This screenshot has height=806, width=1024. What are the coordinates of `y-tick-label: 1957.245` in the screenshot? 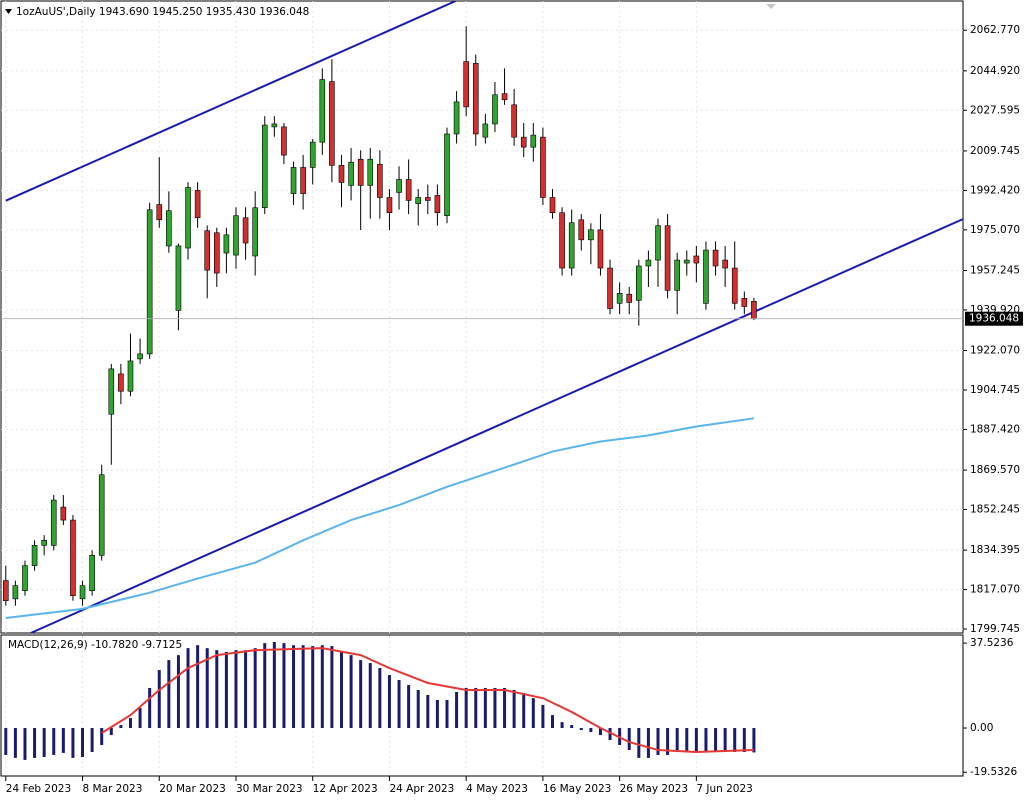 It's located at (995, 270).